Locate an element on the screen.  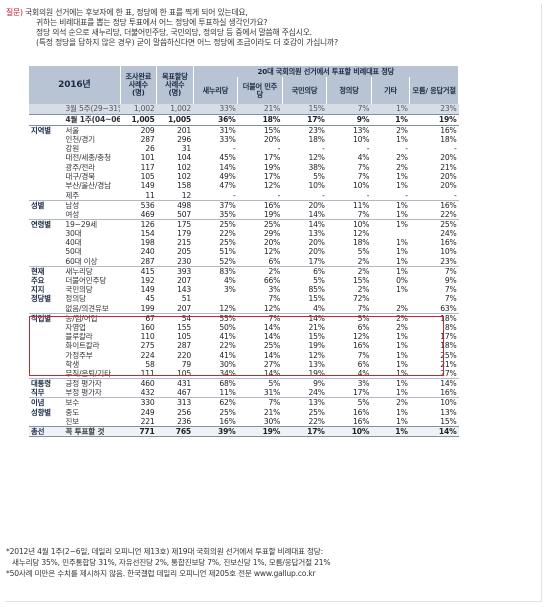
percent-cell: 83% is located at coordinates (215, 270).